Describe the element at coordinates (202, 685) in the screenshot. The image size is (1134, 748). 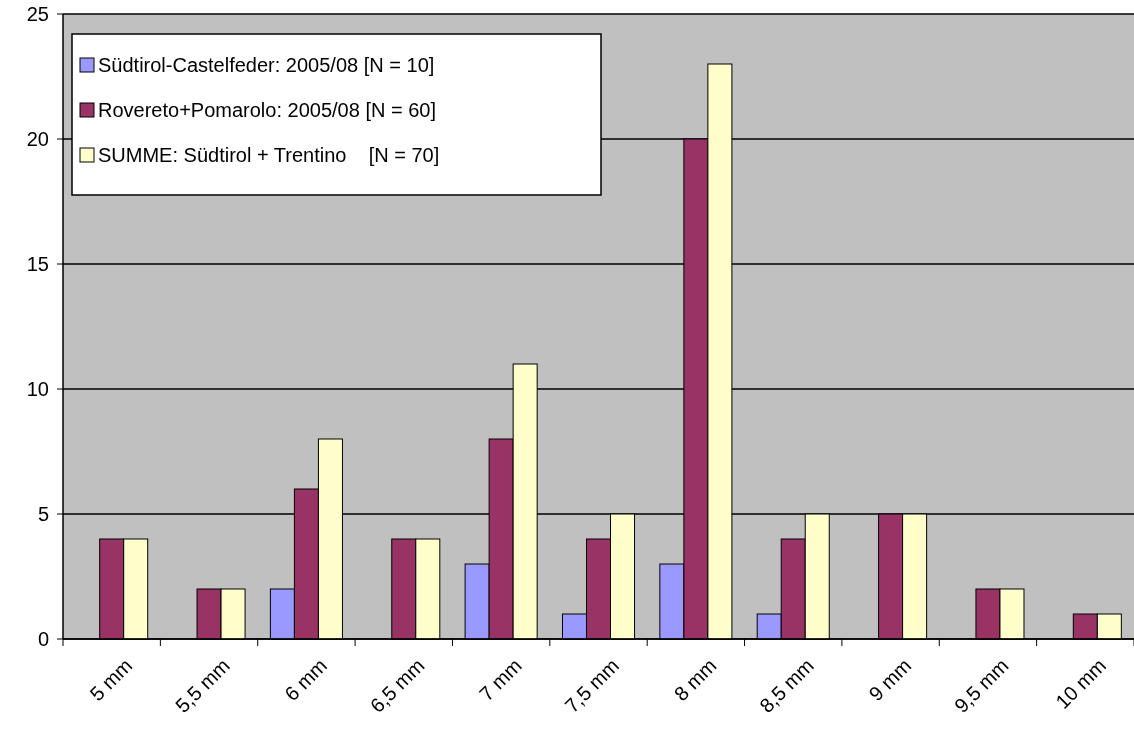
I see `x-tick-label: 5,5 mm` at that location.